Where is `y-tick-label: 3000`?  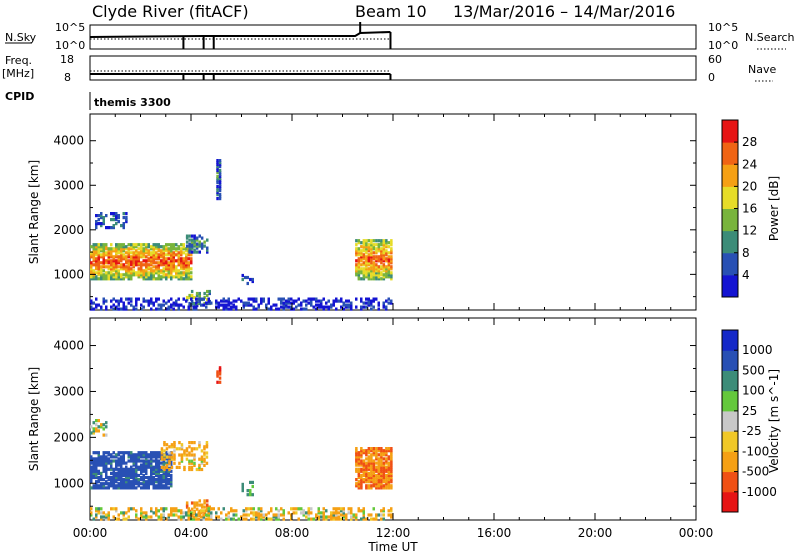
y-tick-label: 3000 is located at coordinates (68, 185).